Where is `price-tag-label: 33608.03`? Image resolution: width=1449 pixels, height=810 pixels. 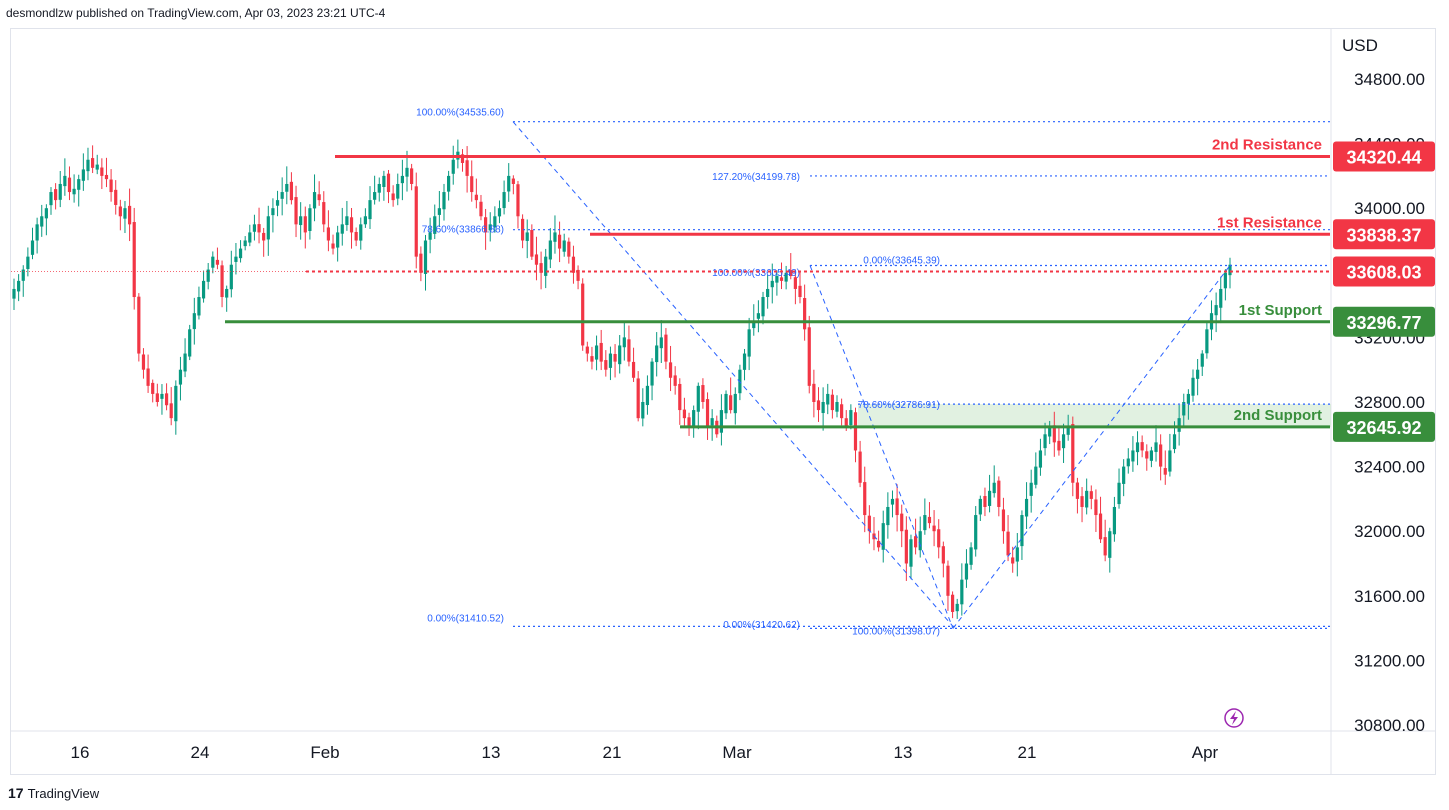 price-tag-label: 33608.03 is located at coordinates (1383, 273).